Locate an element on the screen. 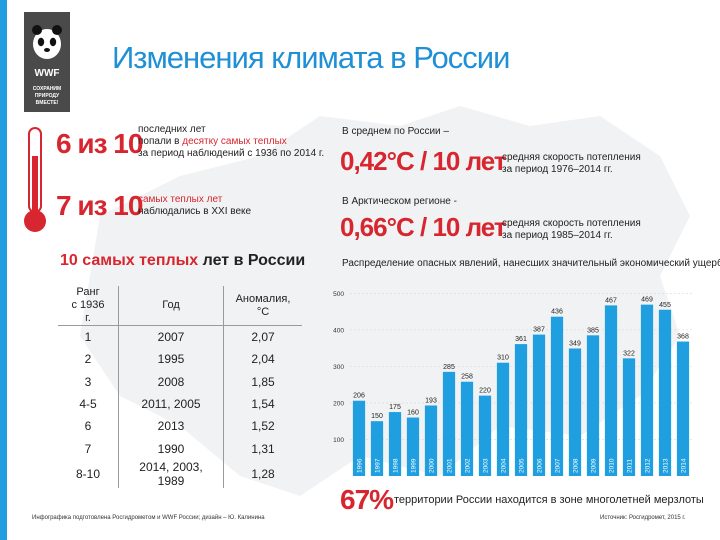  bar-value-label: 467 is located at coordinates (611, 300).